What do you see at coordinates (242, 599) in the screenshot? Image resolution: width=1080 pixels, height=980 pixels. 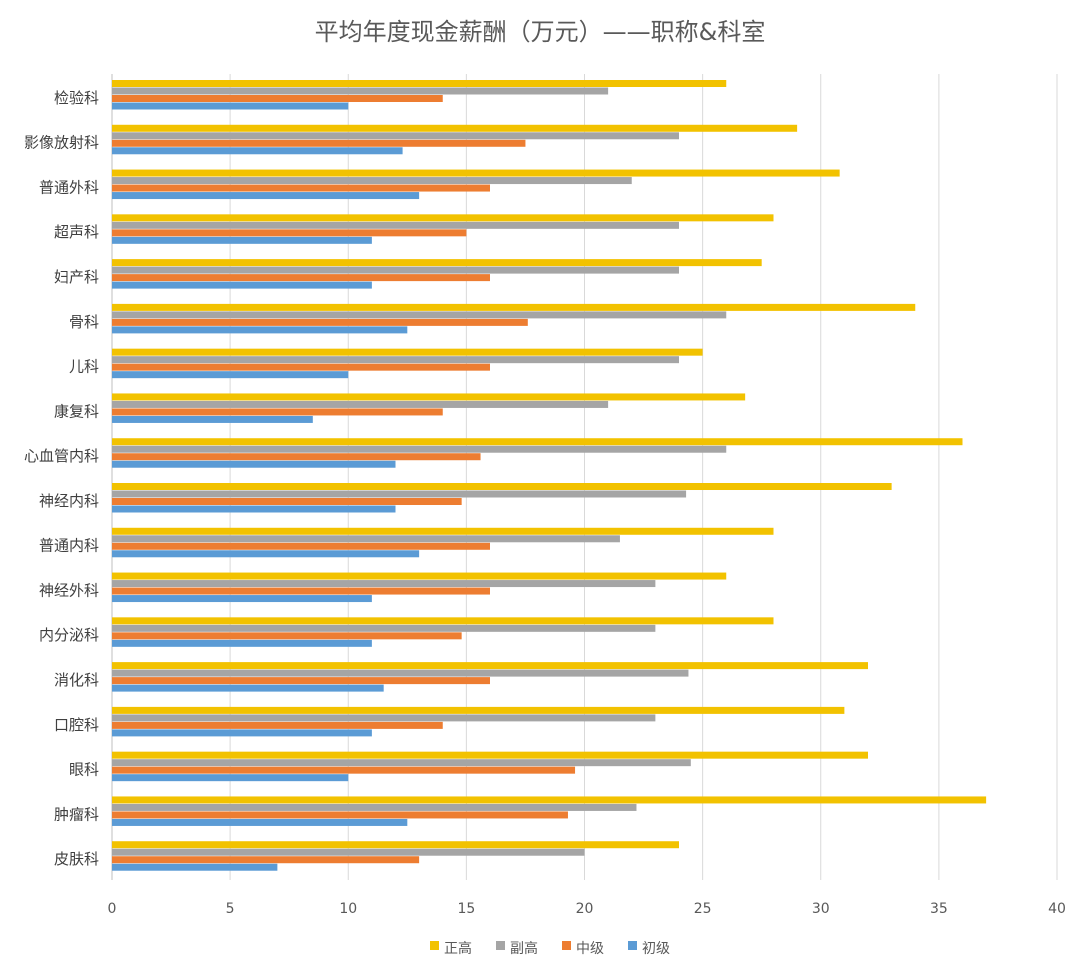 I see `bar-神经外科-初级` at bounding box center [242, 599].